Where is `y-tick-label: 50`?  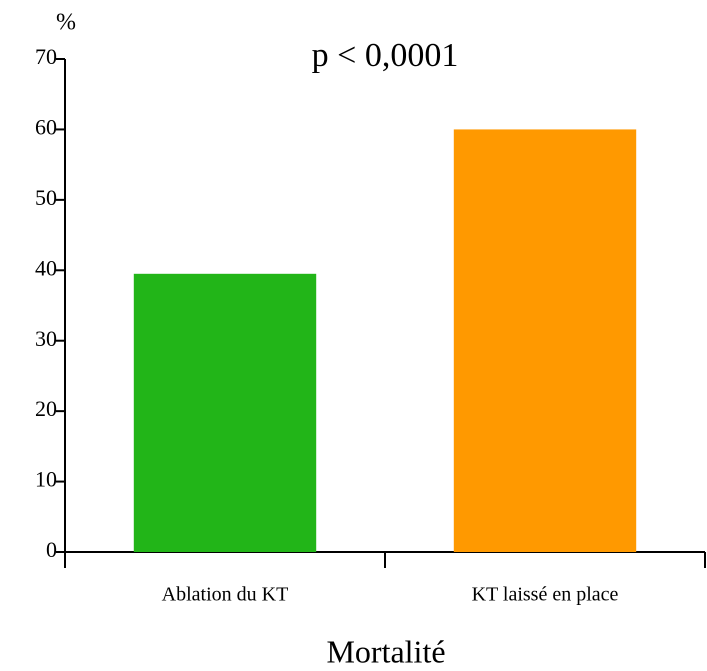 y-tick-label: 50 is located at coordinates (46, 197).